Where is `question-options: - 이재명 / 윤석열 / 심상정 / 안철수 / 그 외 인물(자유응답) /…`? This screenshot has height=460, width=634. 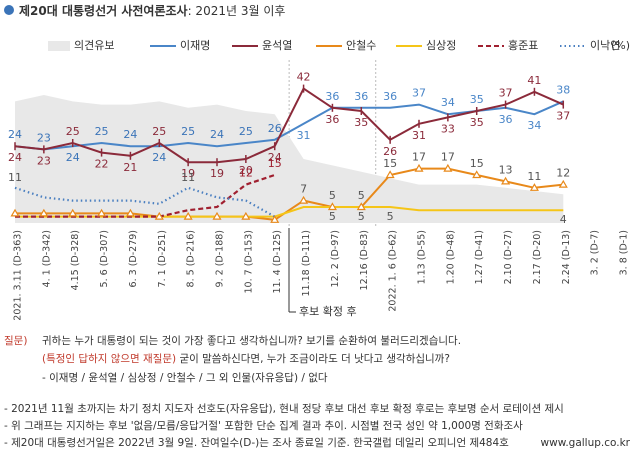
question-options: - 이재명 / 윤석열 / 심상정 / 안철수 / 그 외 인물(자유응답) /… is located at coordinates (185, 377).